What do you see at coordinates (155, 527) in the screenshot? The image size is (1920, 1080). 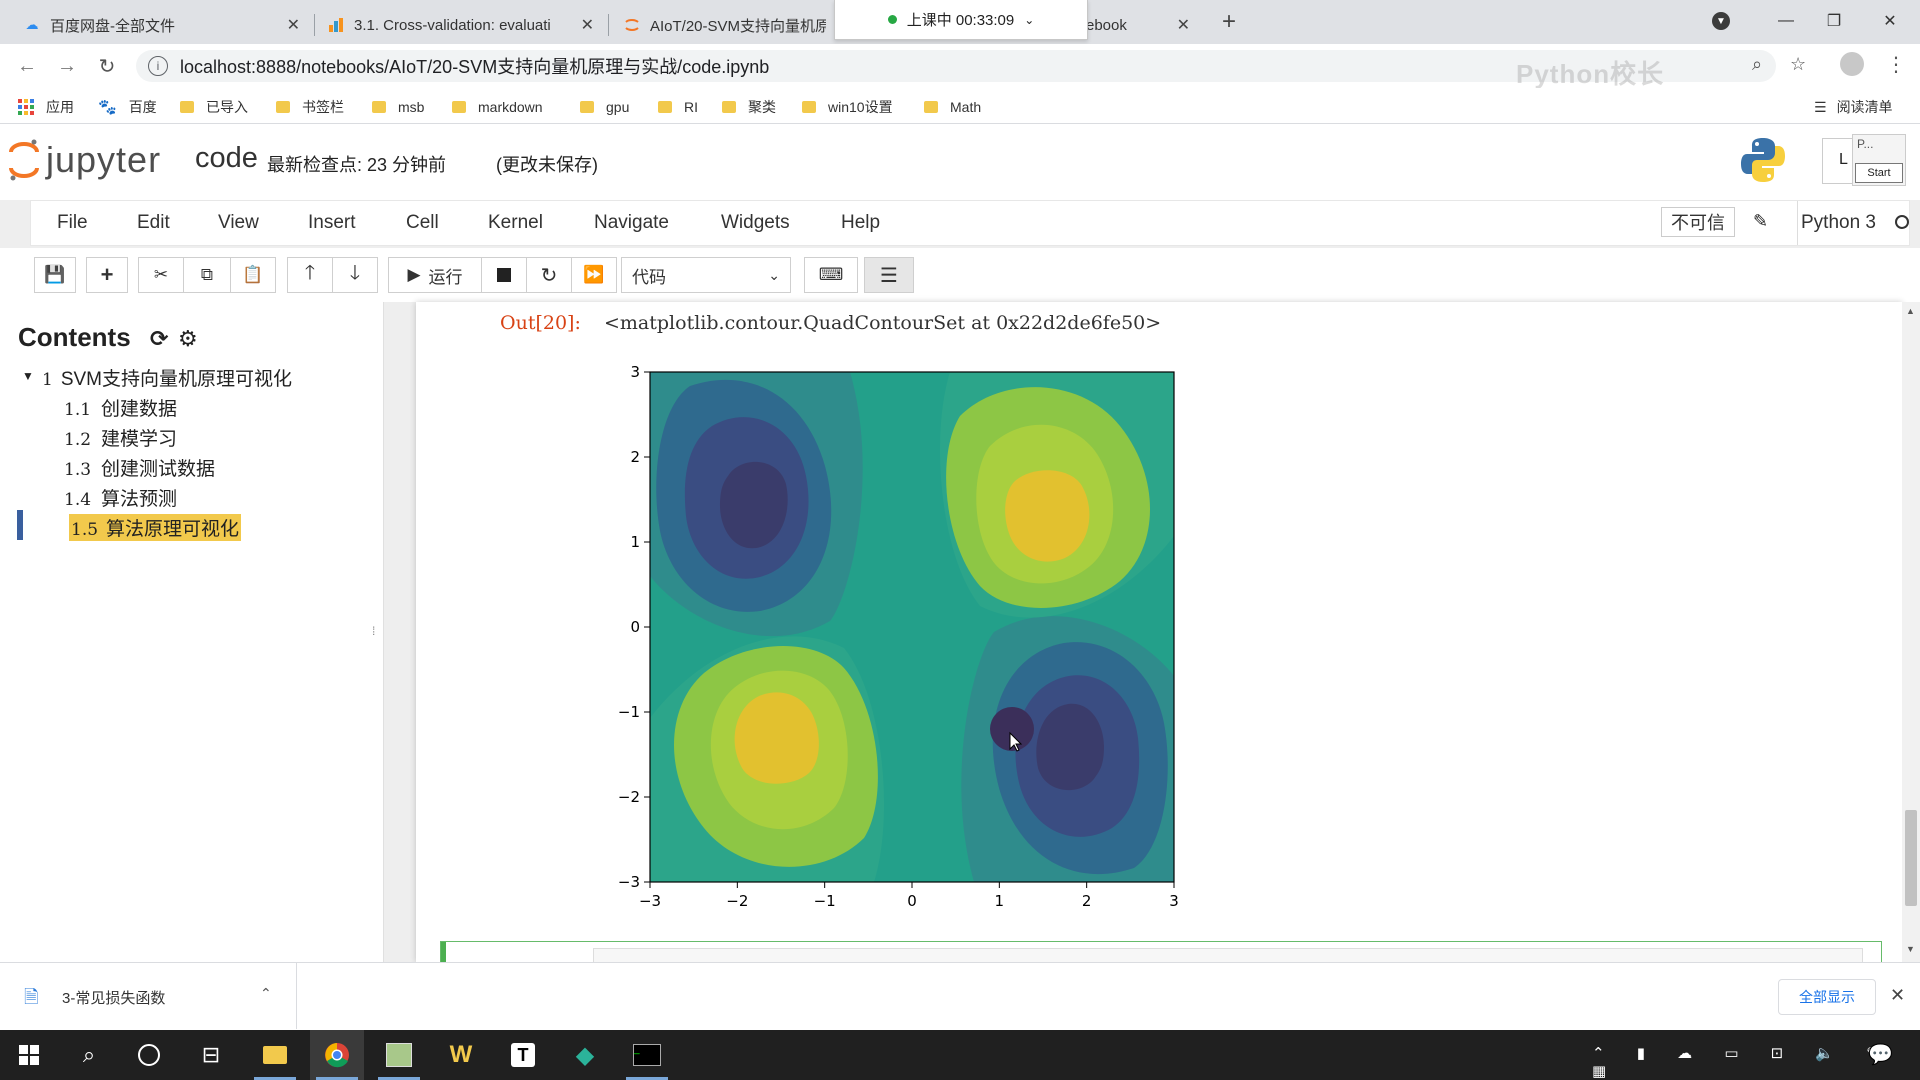 I see `toc-item-1-5: 1.5 算法原理可视化` at bounding box center [155, 527].